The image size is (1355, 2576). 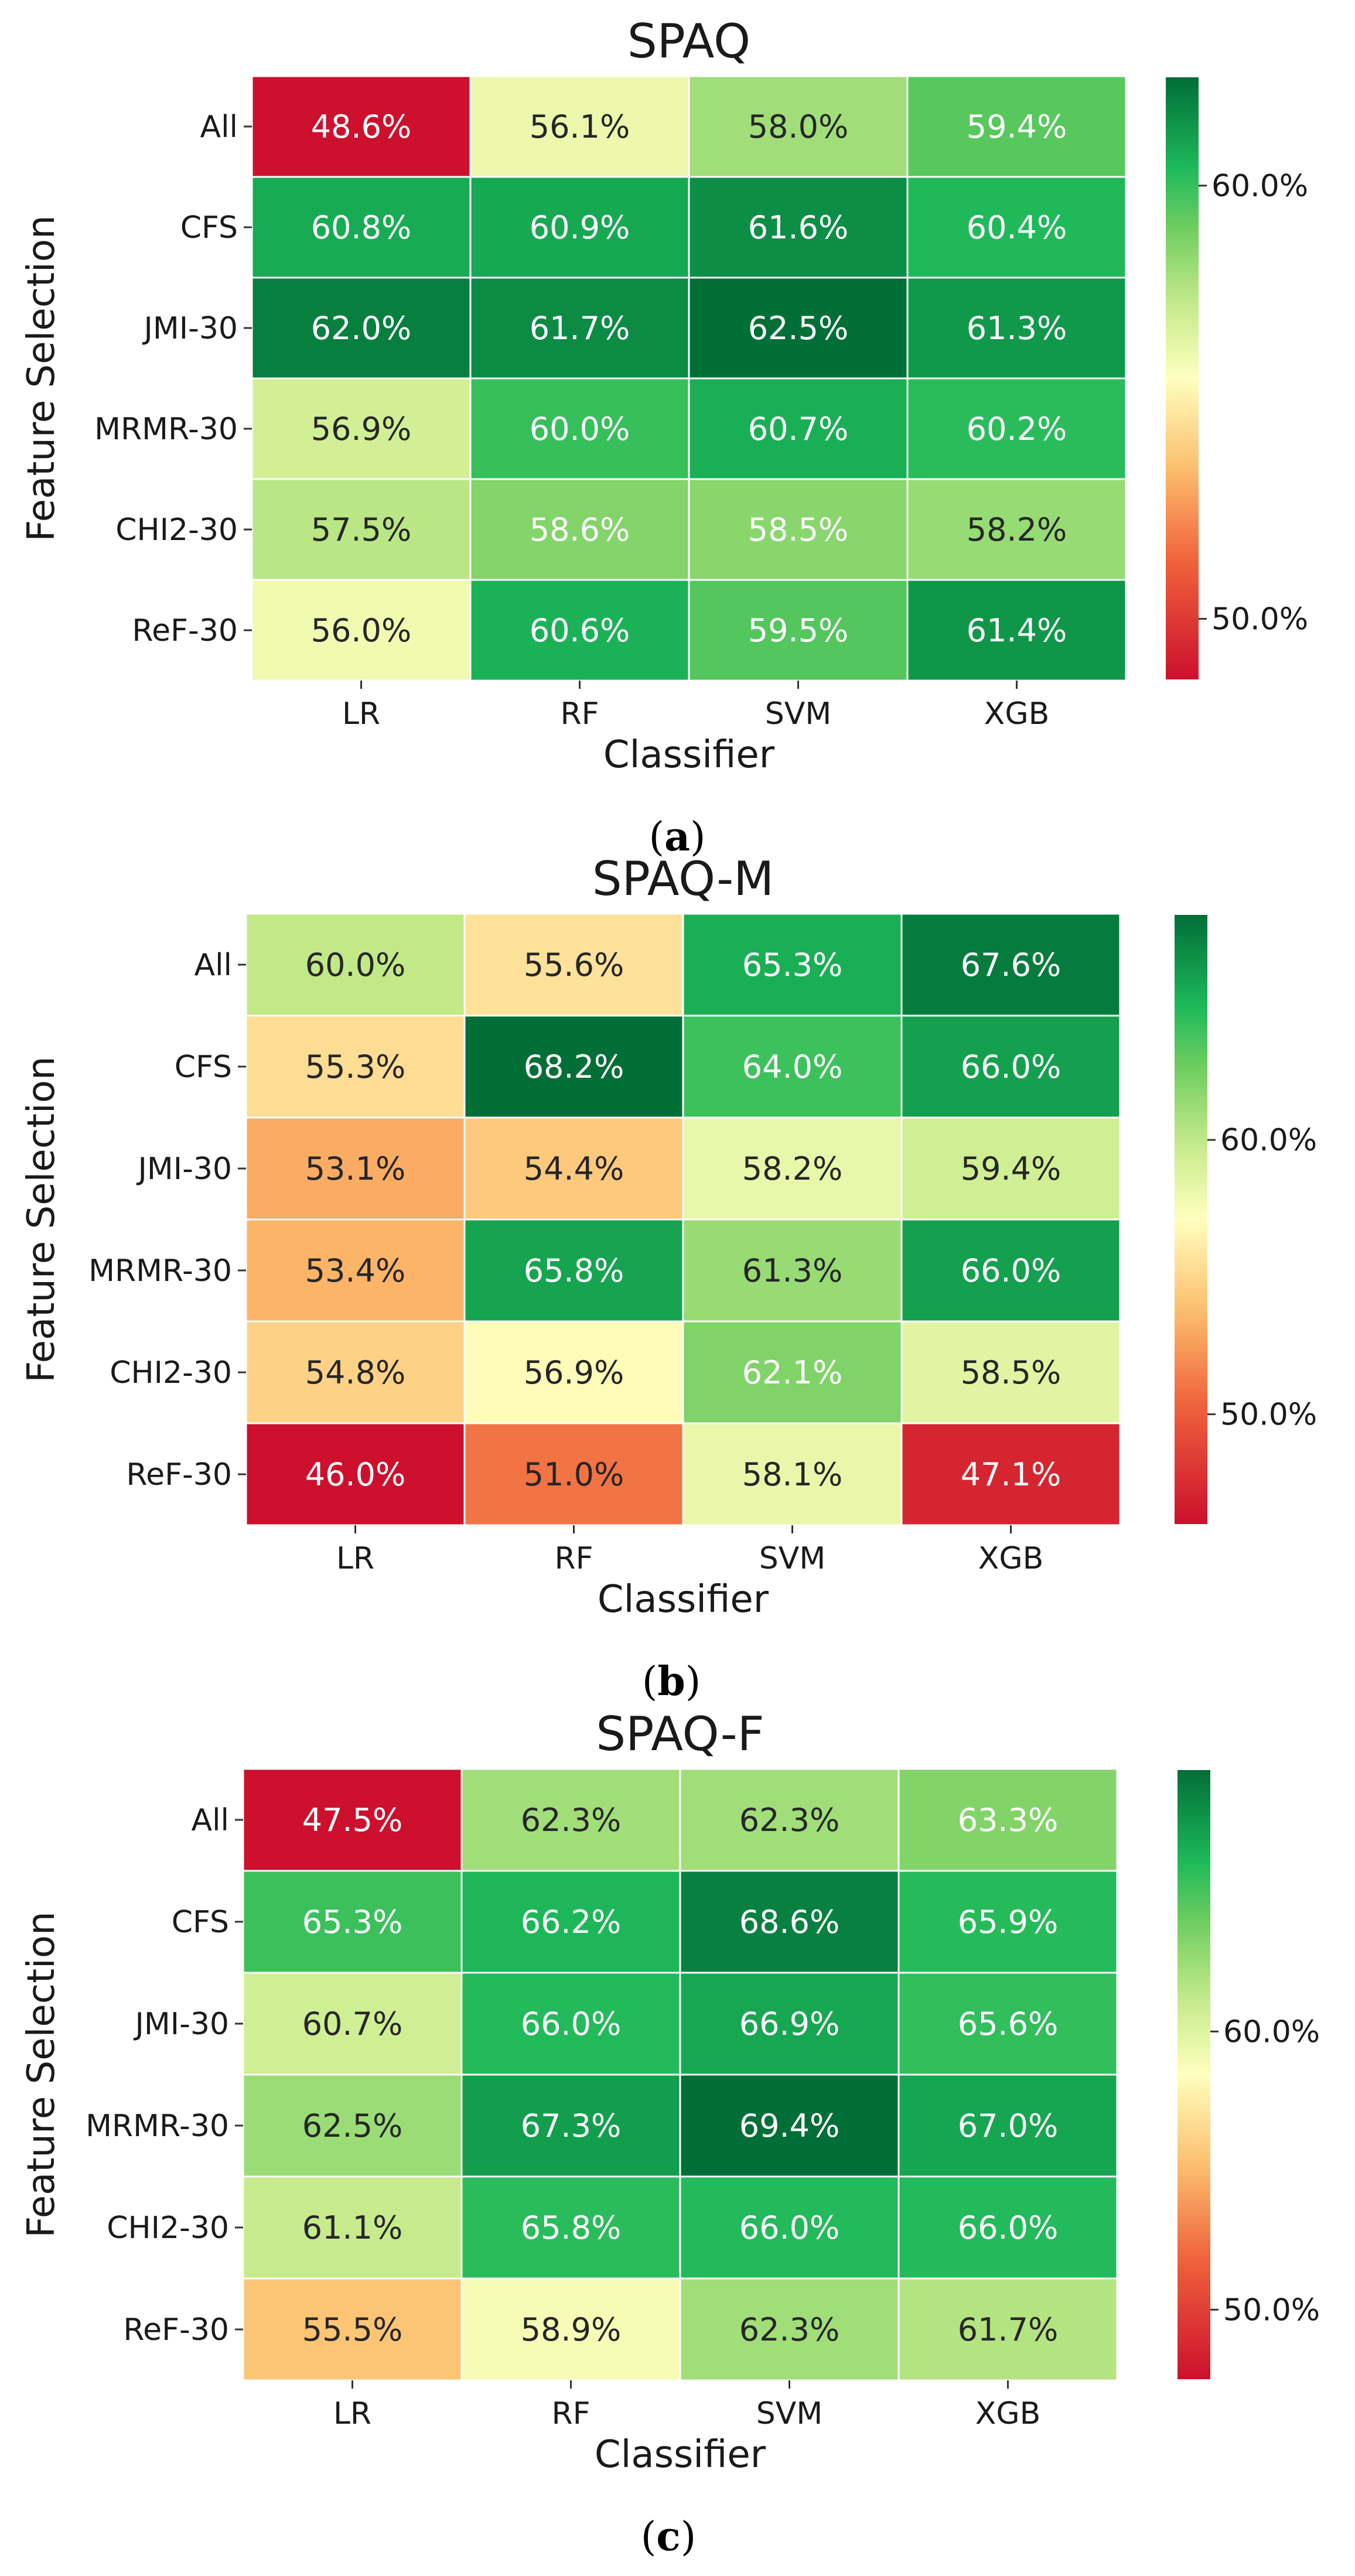 I want to click on cell-value-label: 65.6%, so click(x=1009, y=2024).